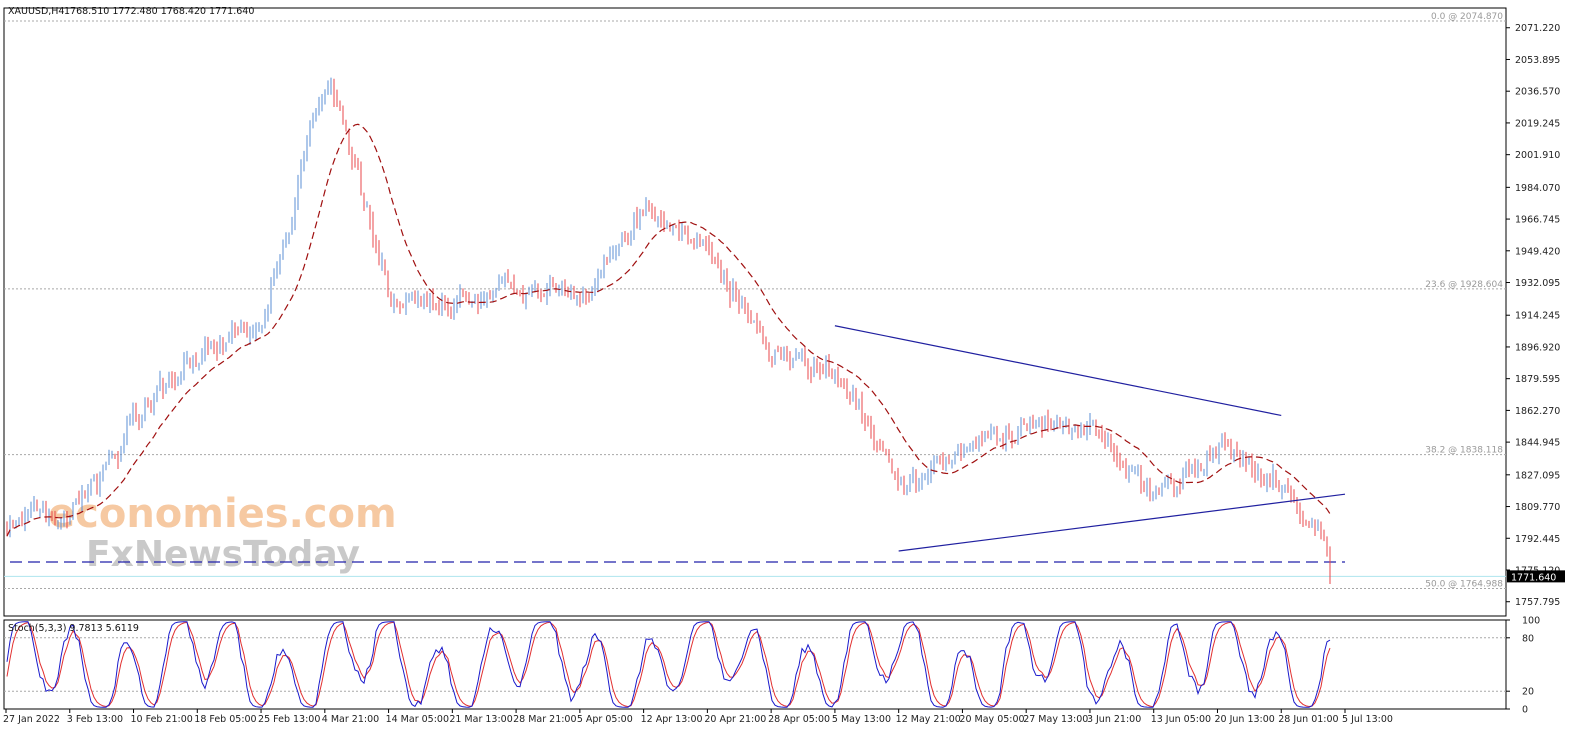 Image resolution: width=1596 pixels, height=747 pixels. I want to click on price-tick-label: 1896.920, so click(1537, 347).